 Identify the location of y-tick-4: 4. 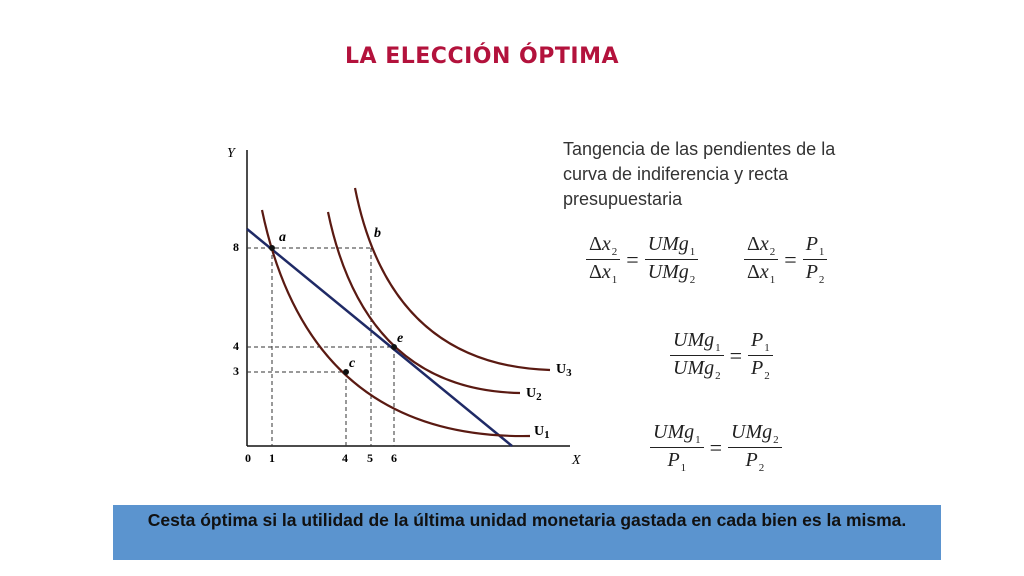
(236, 346).